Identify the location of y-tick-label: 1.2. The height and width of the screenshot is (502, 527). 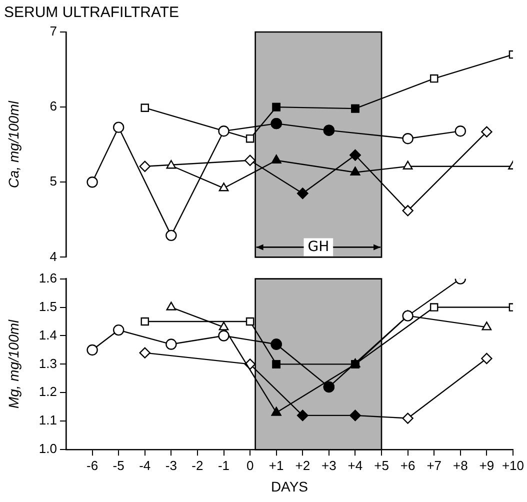
(47, 392).